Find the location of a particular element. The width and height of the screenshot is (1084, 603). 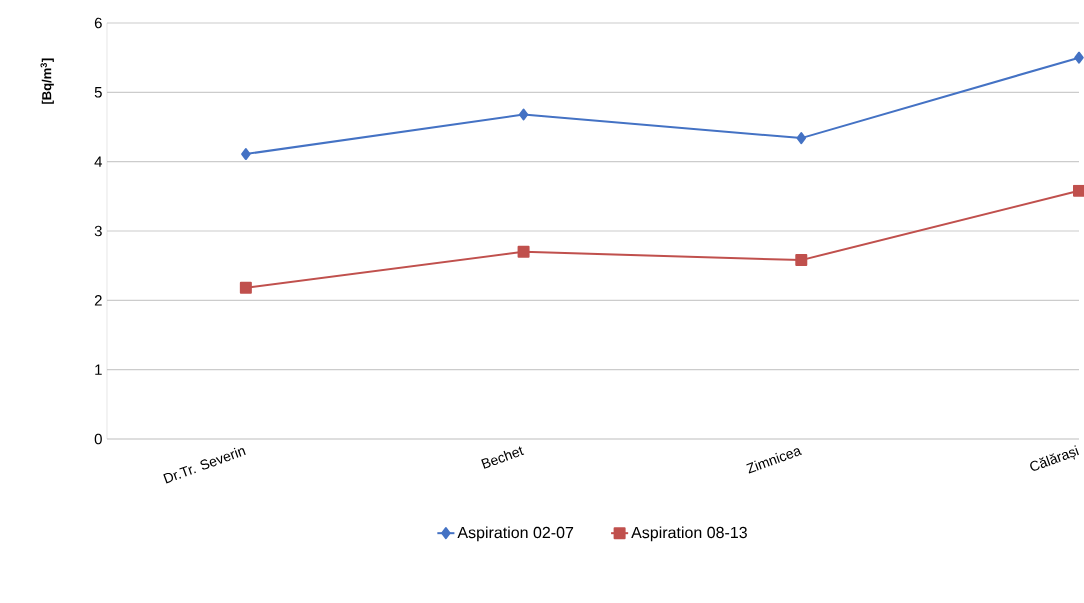

y-tick-label: 0 is located at coordinates (98, 439).